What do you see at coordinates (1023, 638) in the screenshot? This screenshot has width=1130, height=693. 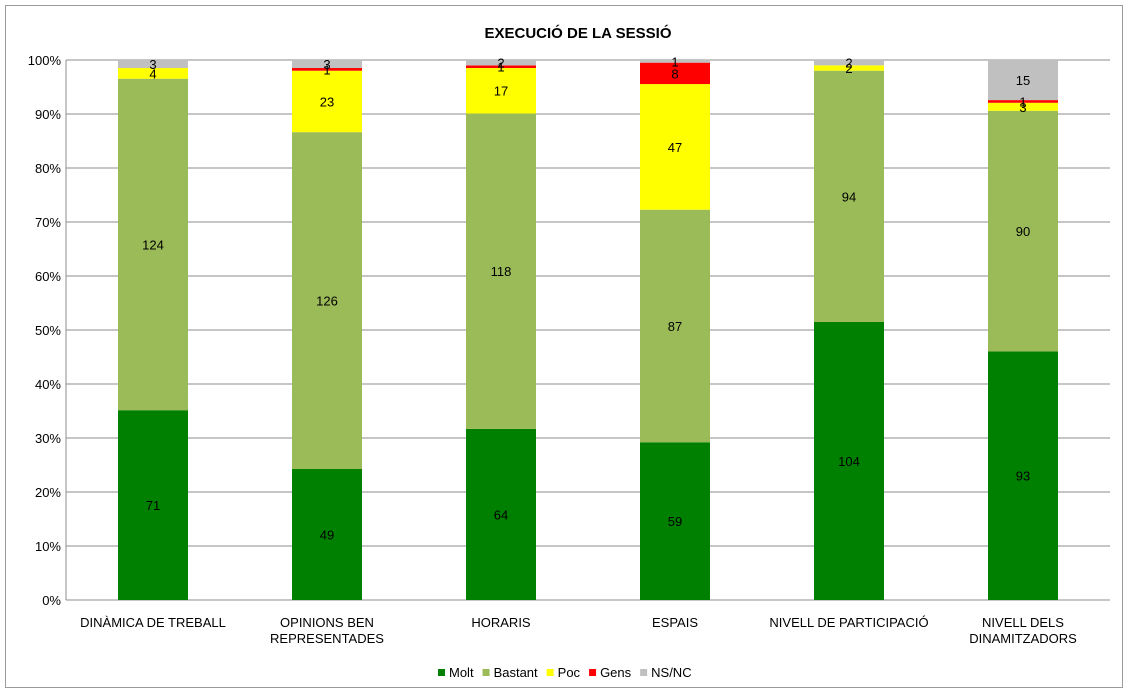 I see `x-category-label-line: DINAMITZADORS` at bounding box center [1023, 638].